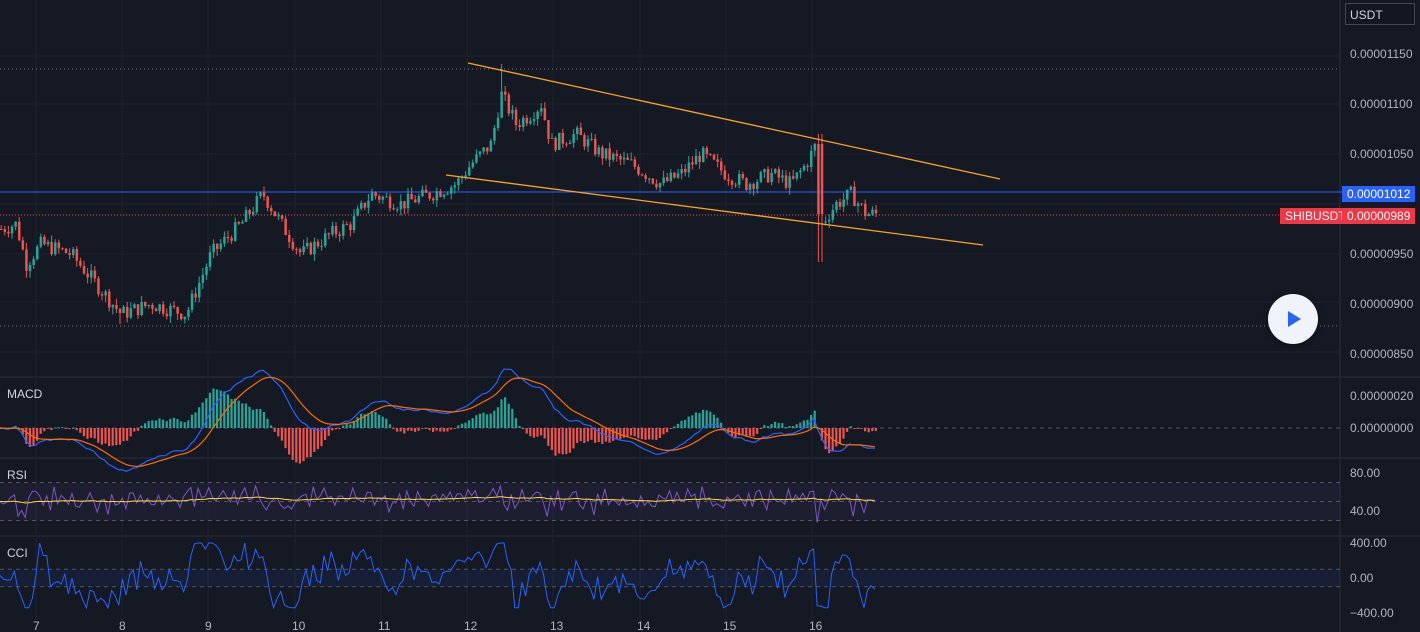 The width and height of the screenshot is (1420, 632). Describe the element at coordinates (816, 625) in the screenshot. I see `time-axis-label: 16` at that location.